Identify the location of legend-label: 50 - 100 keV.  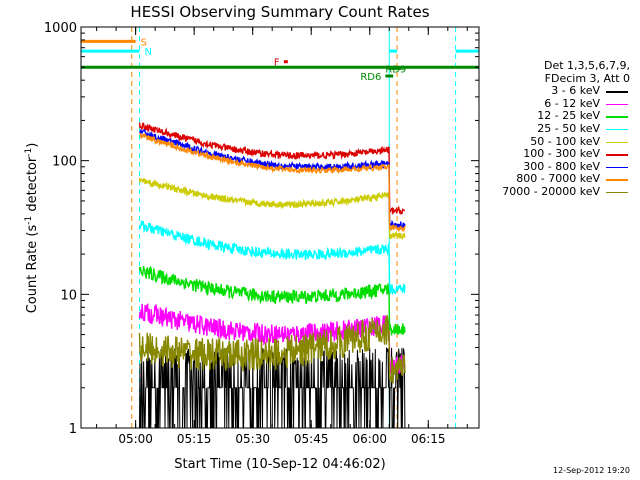
(565, 141).